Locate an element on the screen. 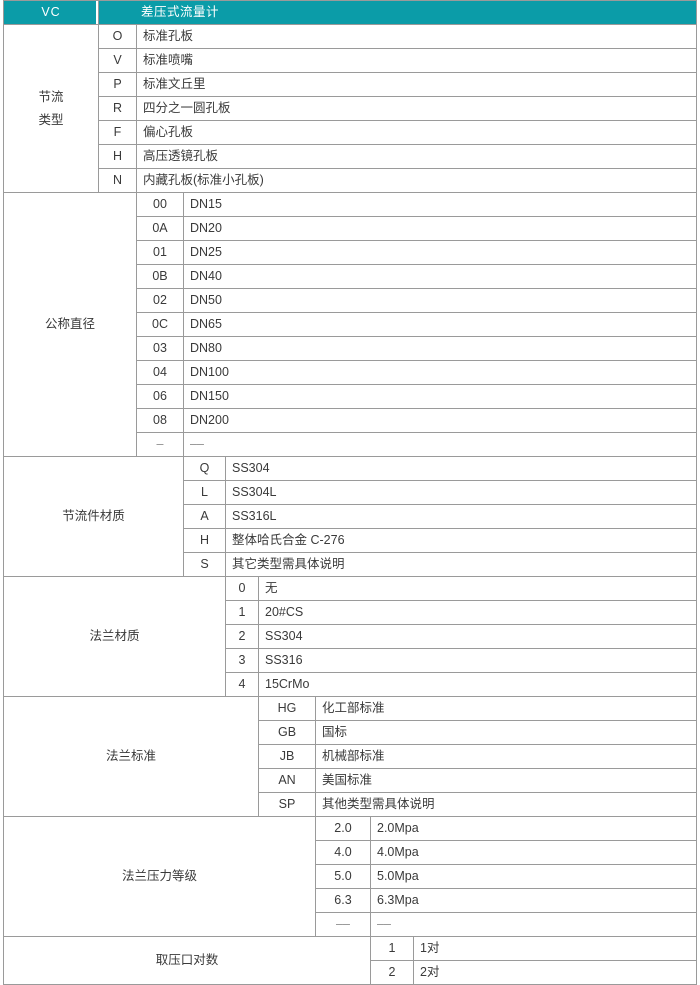  code-cell: P is located at coordinates (117, 84).